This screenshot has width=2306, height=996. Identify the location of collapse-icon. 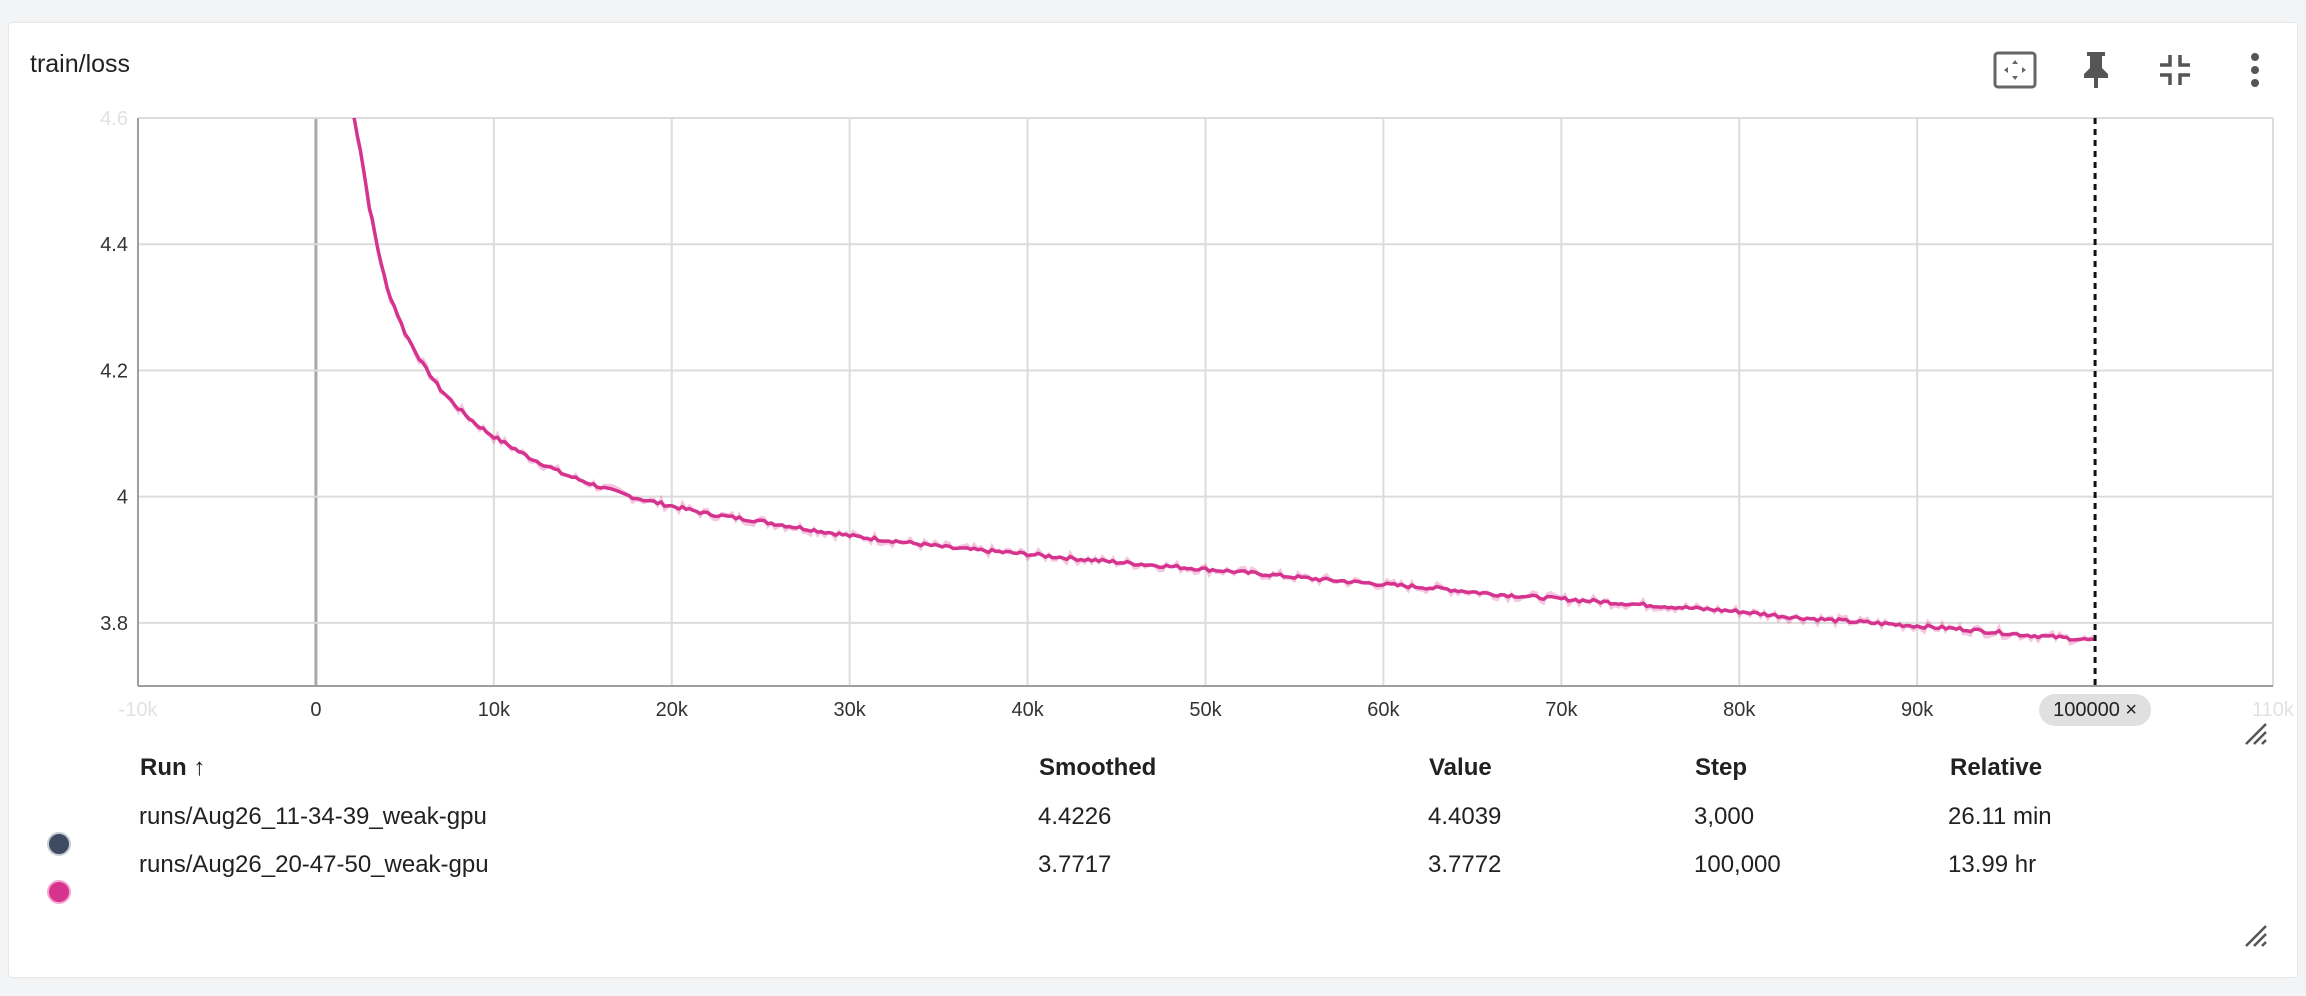
(2175, 70).